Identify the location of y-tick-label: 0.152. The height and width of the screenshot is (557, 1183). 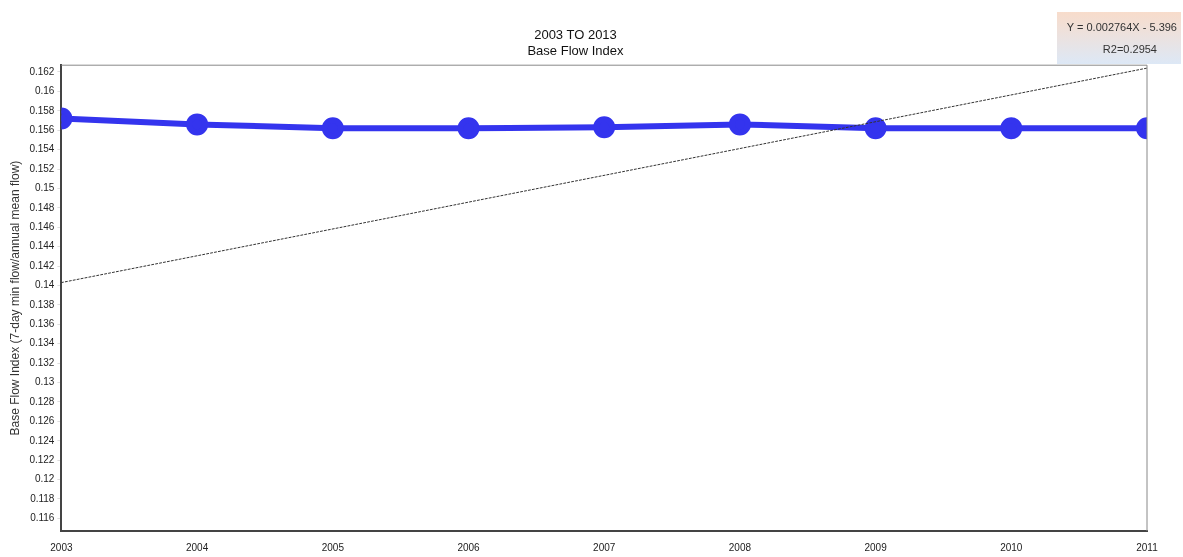
(42, 168).